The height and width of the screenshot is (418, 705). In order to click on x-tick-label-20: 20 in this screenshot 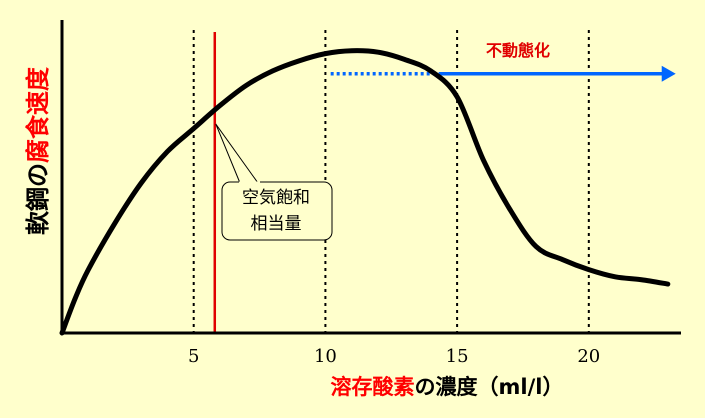, I will do `click(588, 356)`.